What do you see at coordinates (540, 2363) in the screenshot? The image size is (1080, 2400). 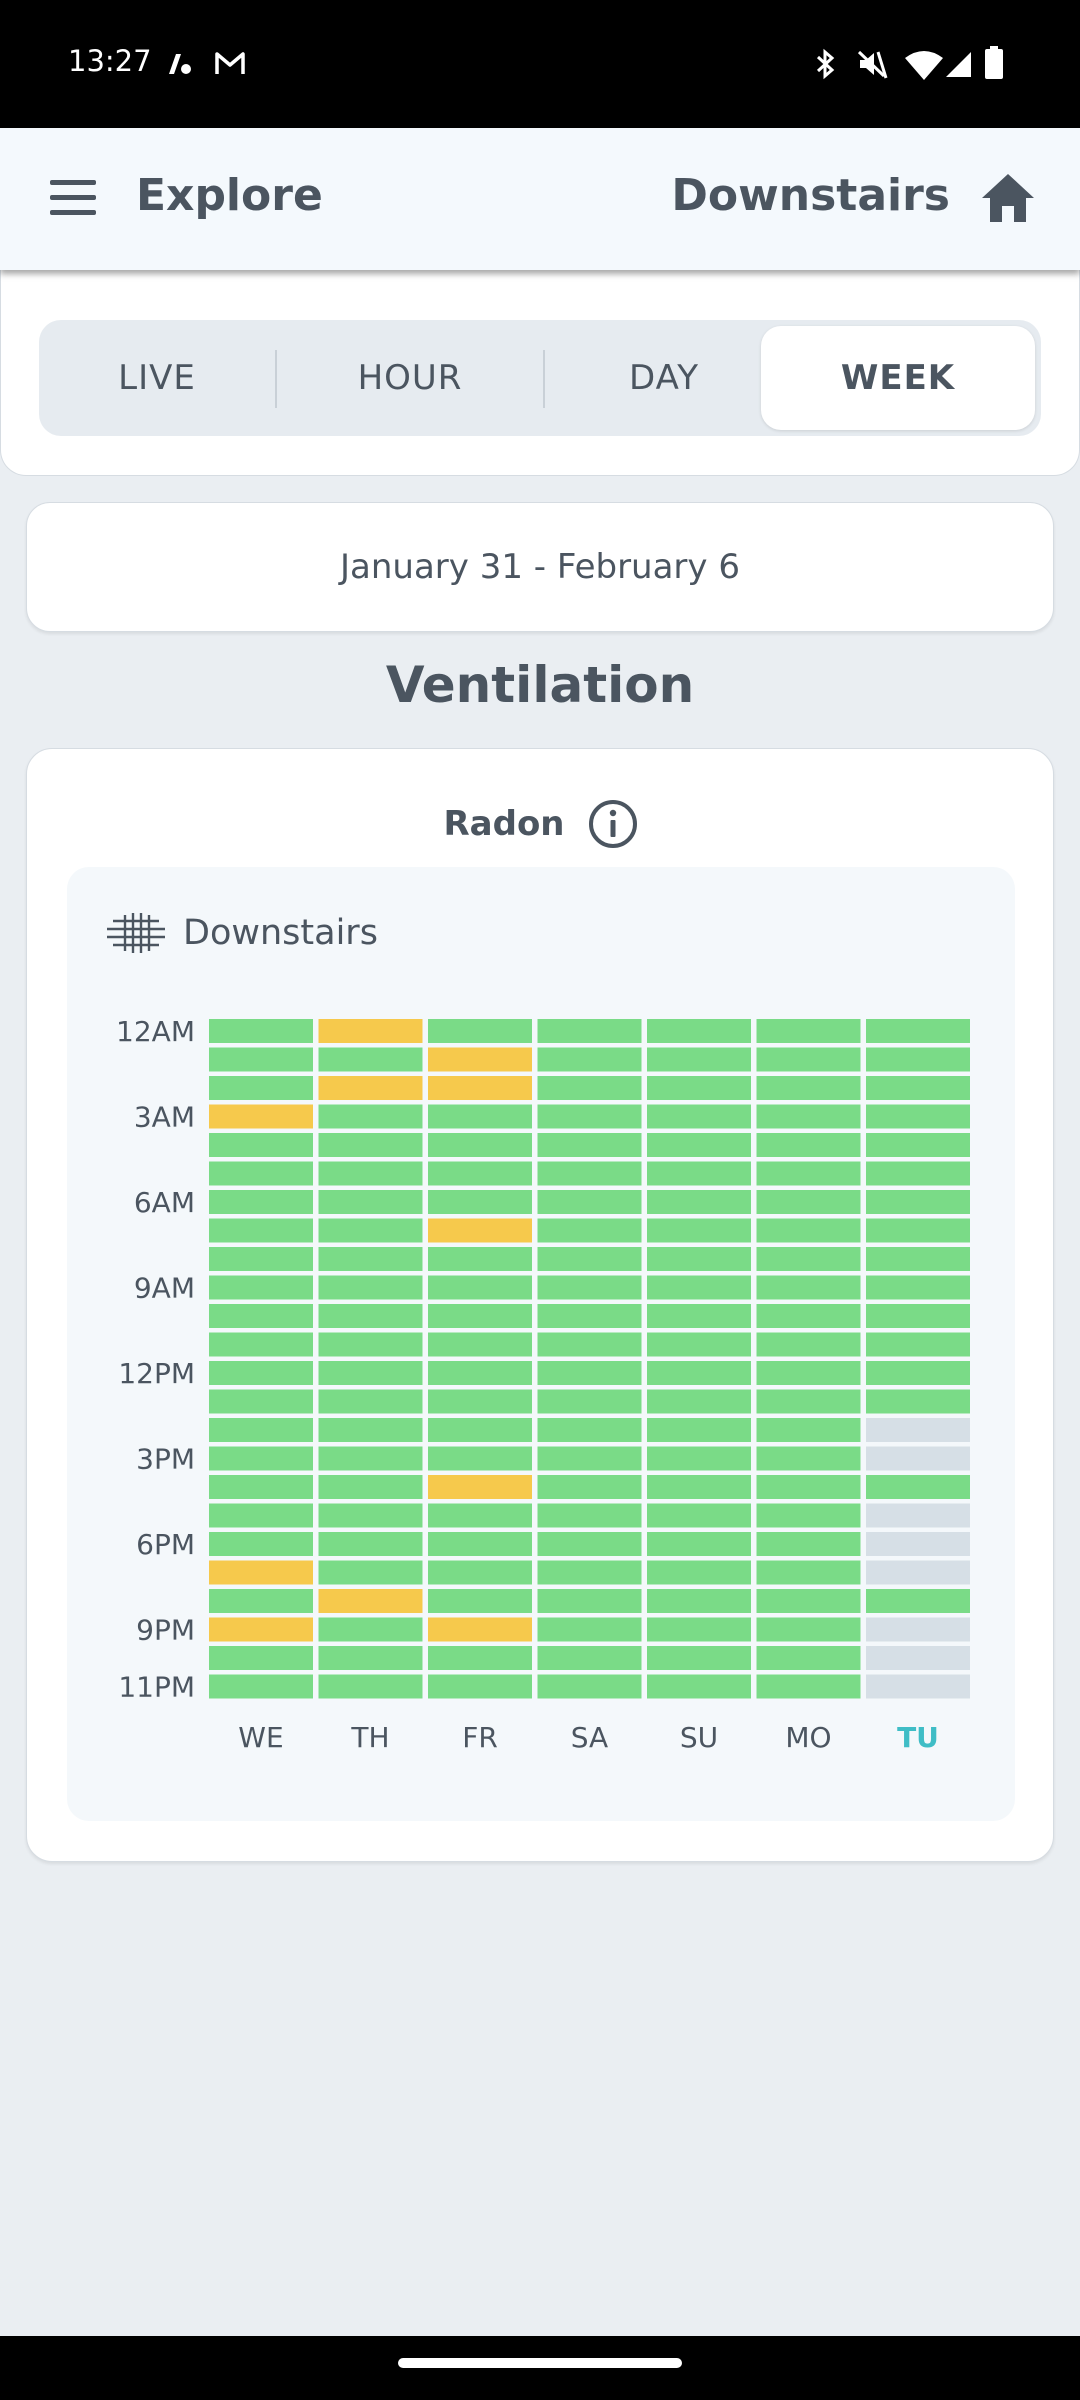 I see `gesture-handle` at bounding box center [540, 2363].